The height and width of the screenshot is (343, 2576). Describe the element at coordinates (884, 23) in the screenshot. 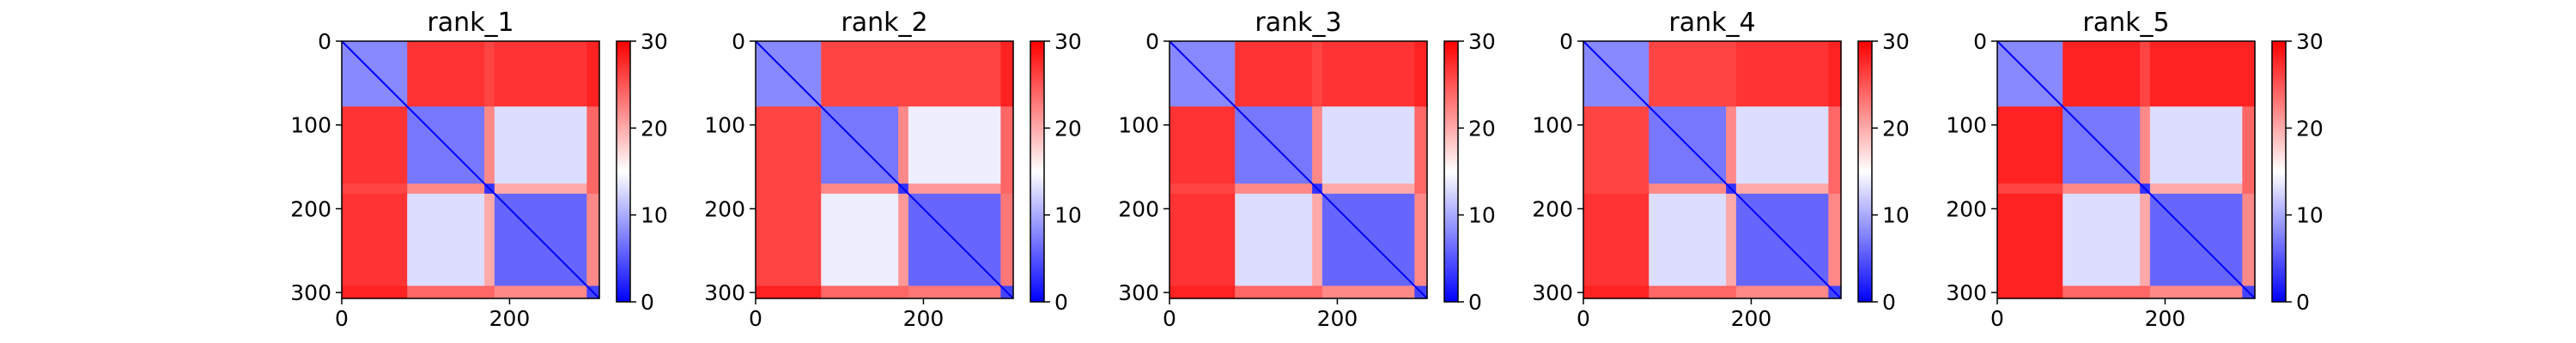

I see `chart-title: rank_2` at that location.